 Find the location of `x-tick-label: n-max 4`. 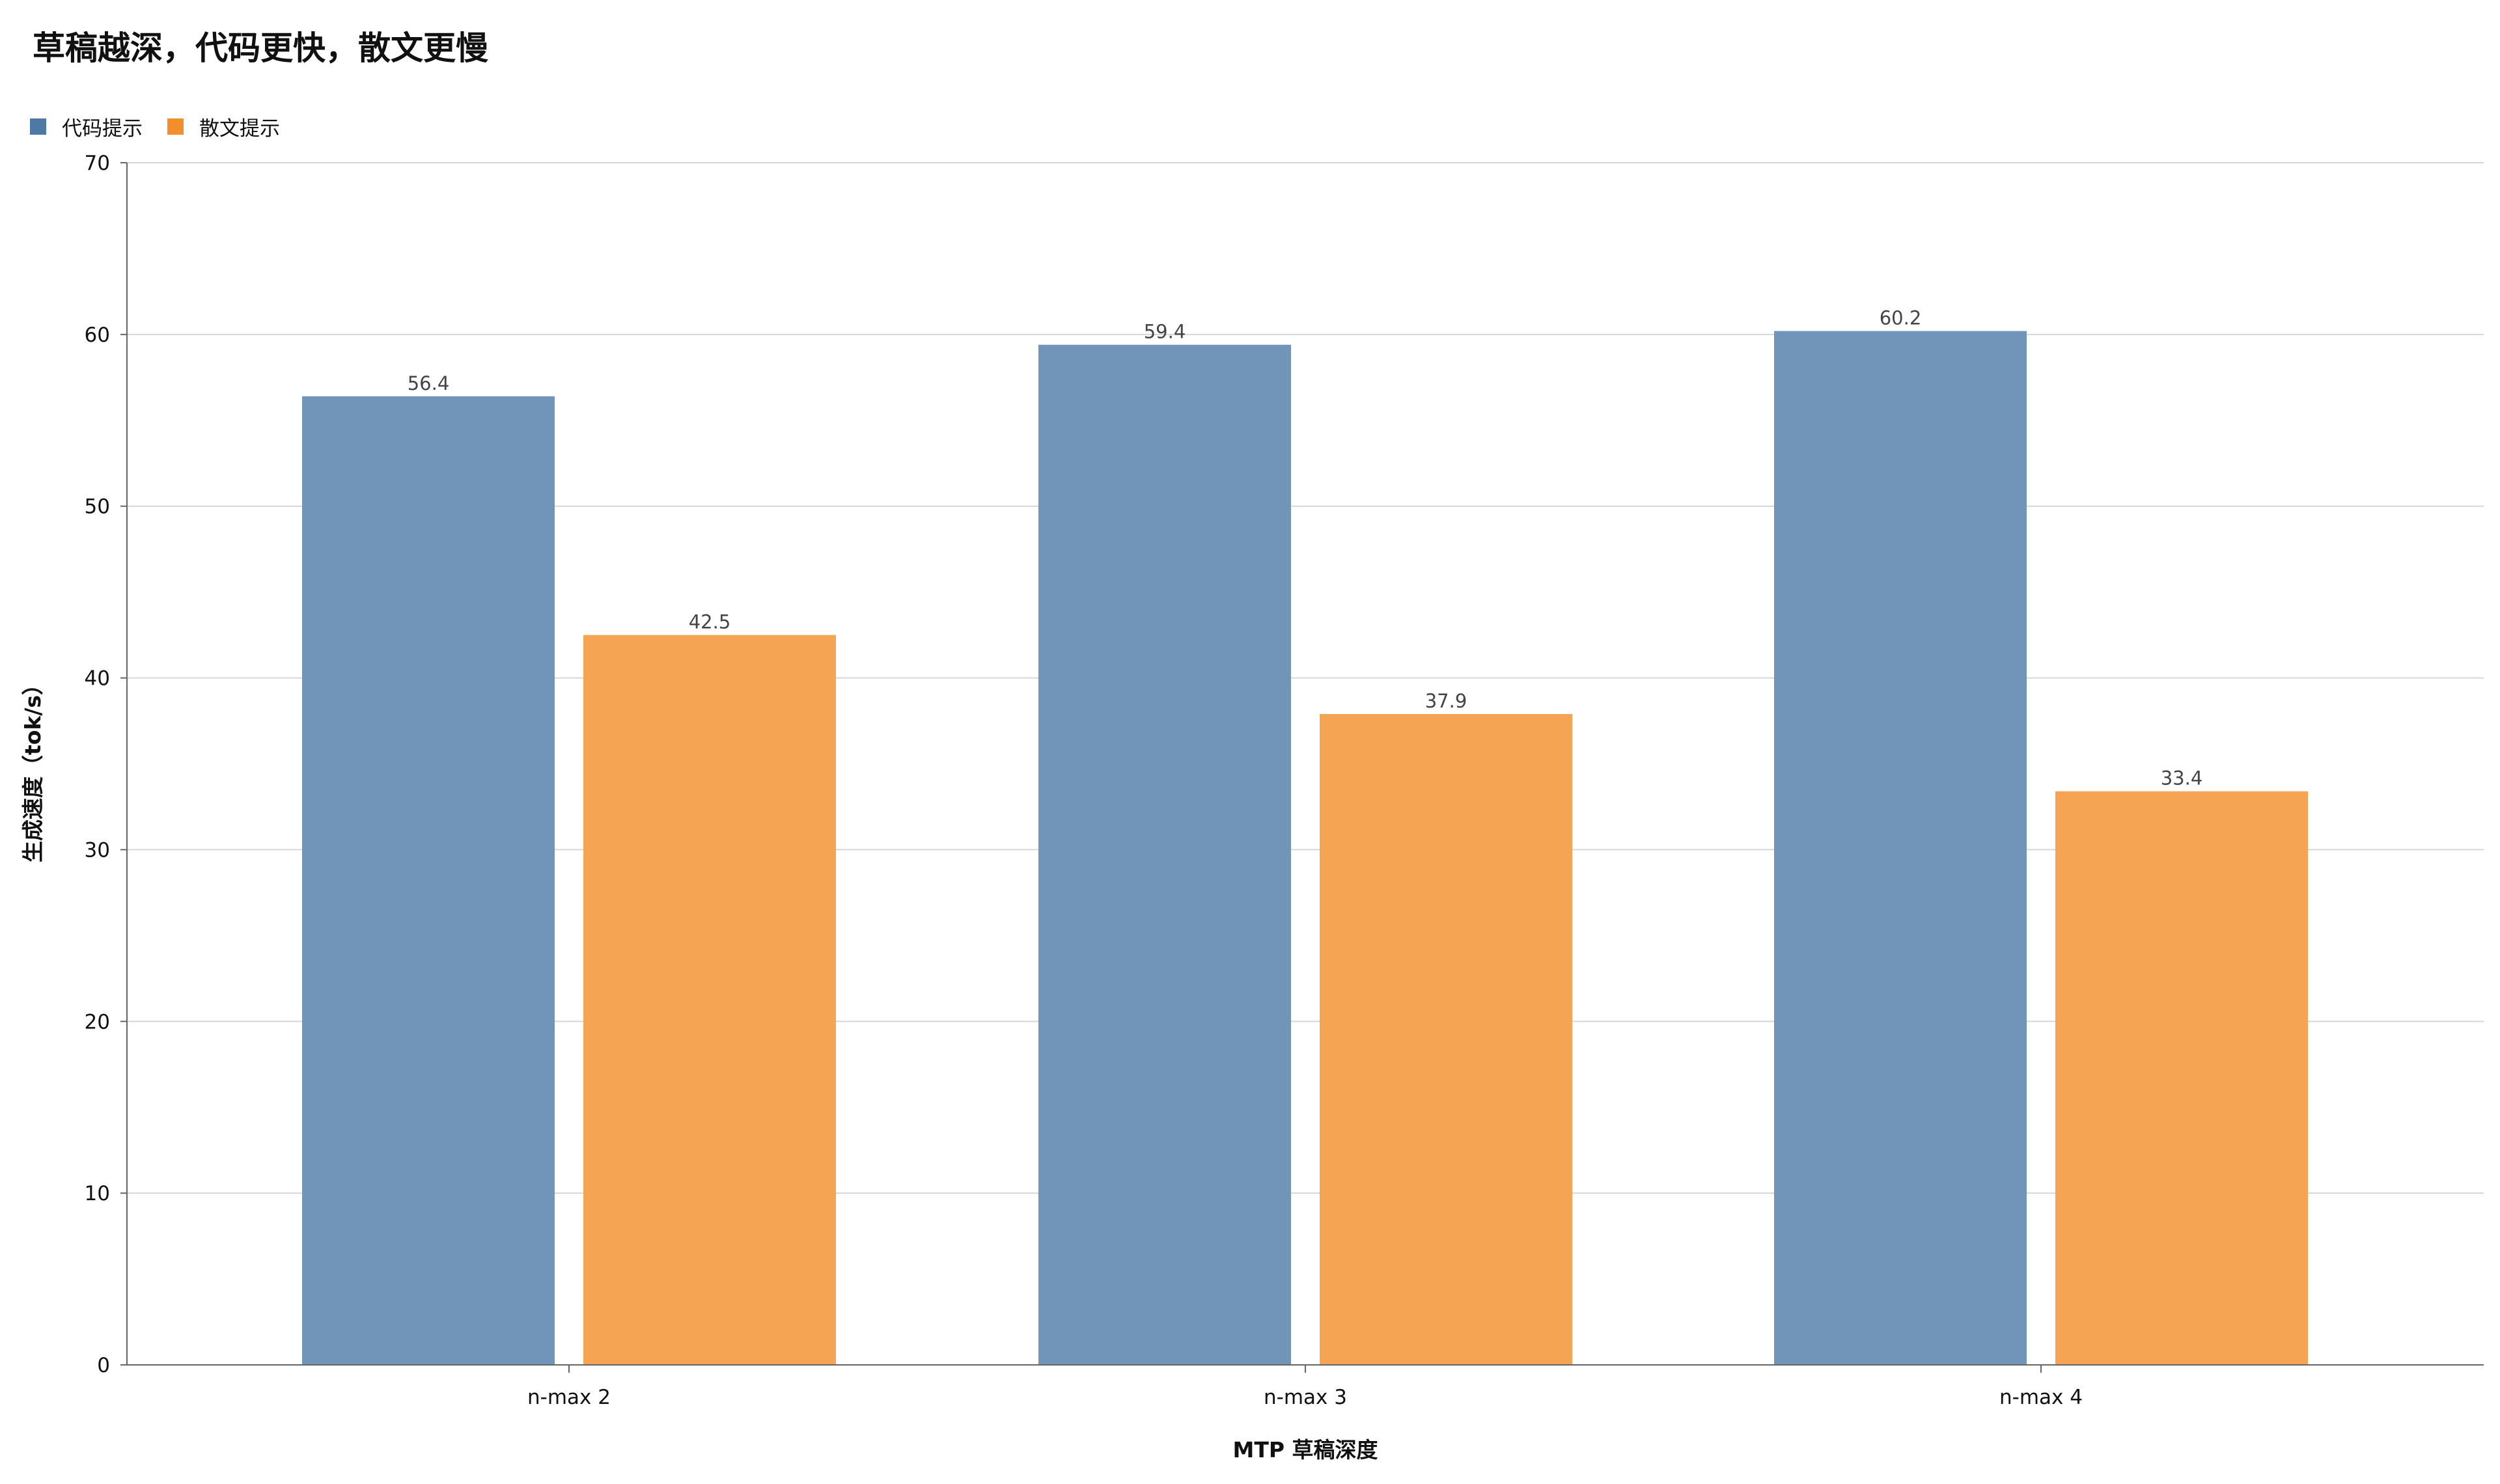

x-tick-label: n-max 4 is located at coordinates (2041, 1397).